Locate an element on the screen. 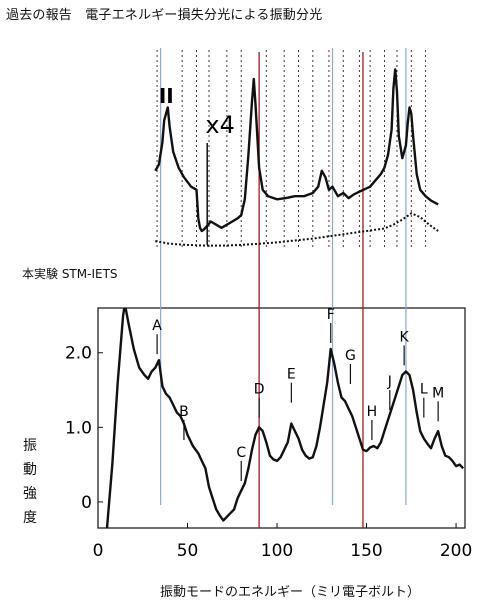 The image size is (480, 610). peak-label-E: E is located at coordinates (291, 375).